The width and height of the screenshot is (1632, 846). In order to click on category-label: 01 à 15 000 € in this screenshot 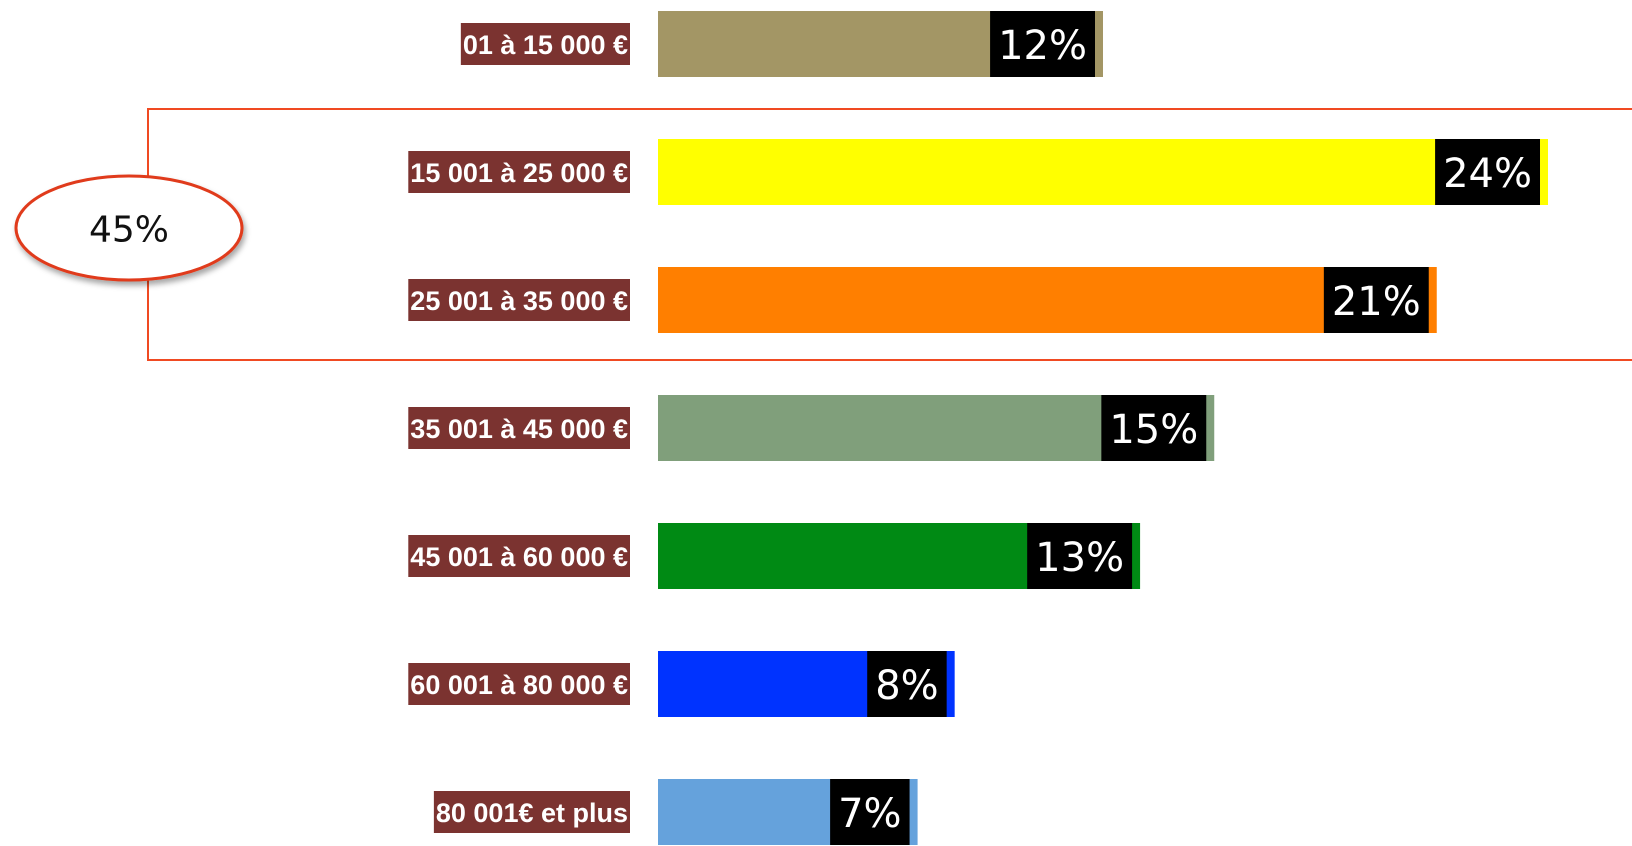, I will do `click(545, 45)`.